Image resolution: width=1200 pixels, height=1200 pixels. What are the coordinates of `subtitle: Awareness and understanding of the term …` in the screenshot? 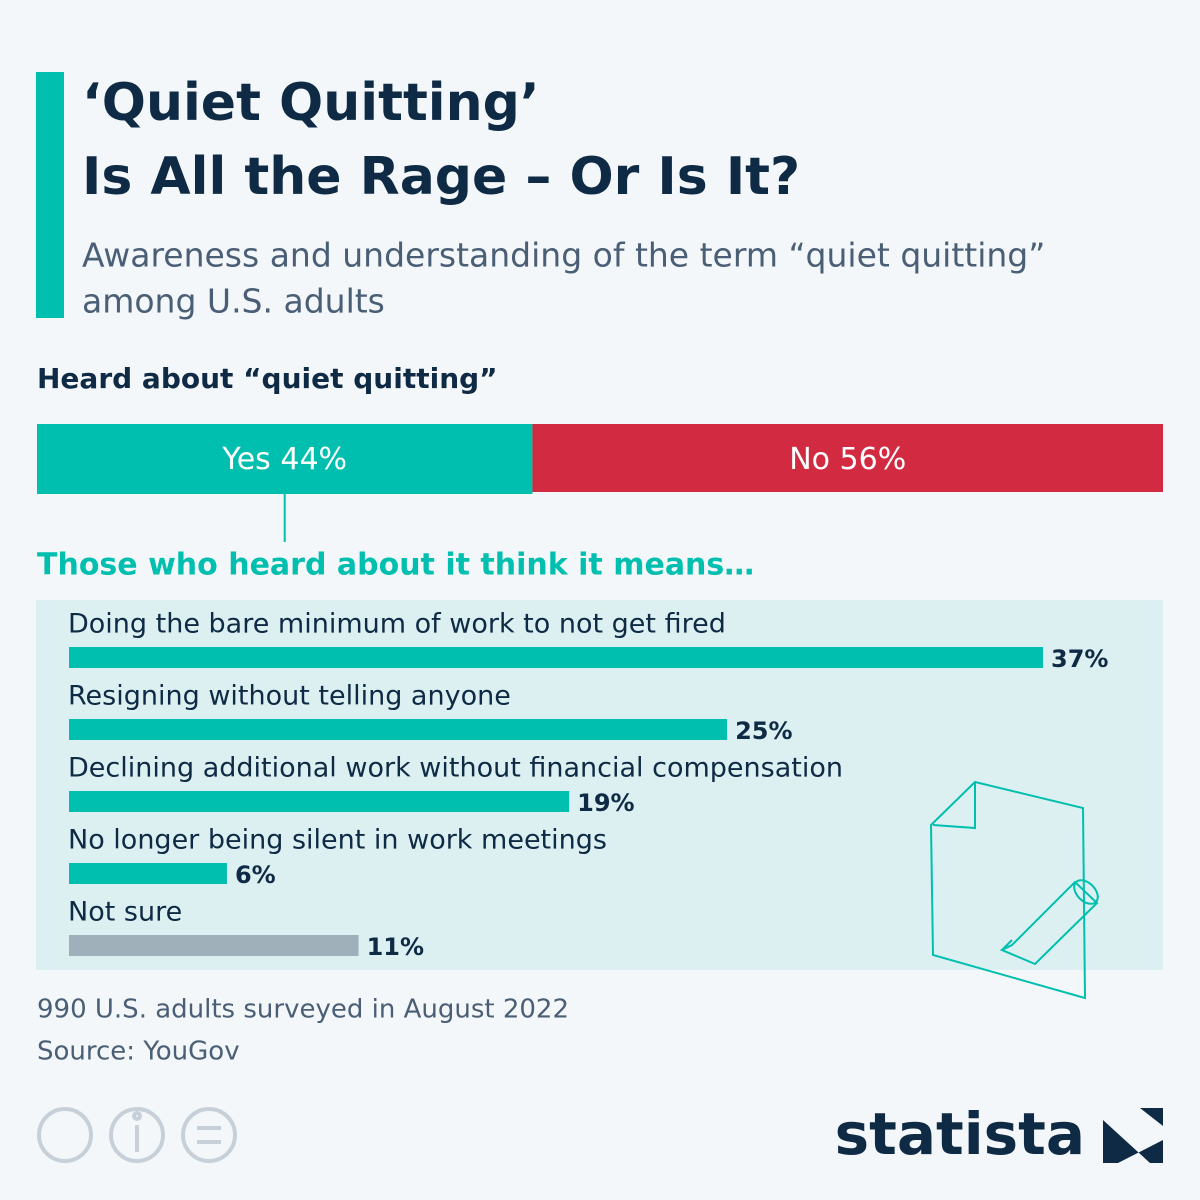 It's located at (563, 255).